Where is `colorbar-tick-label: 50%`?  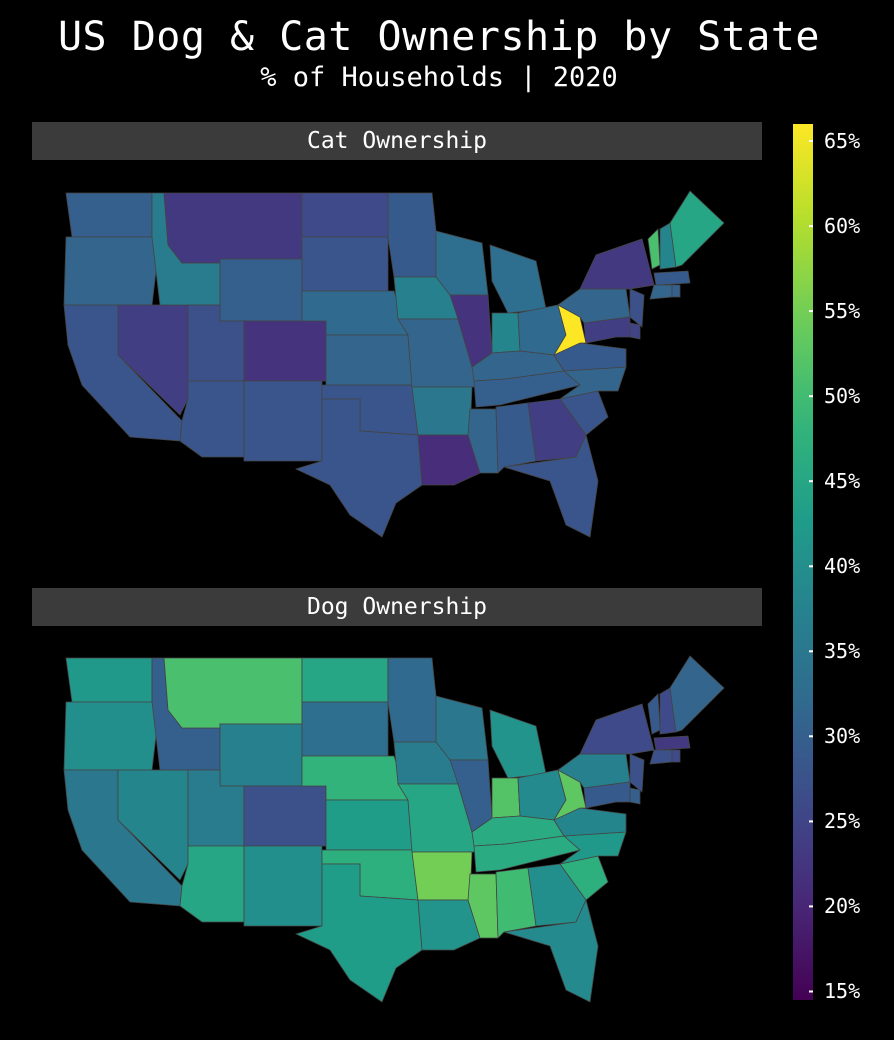
colorbar-tick-label: 50% is located at coordinates (842, 396).